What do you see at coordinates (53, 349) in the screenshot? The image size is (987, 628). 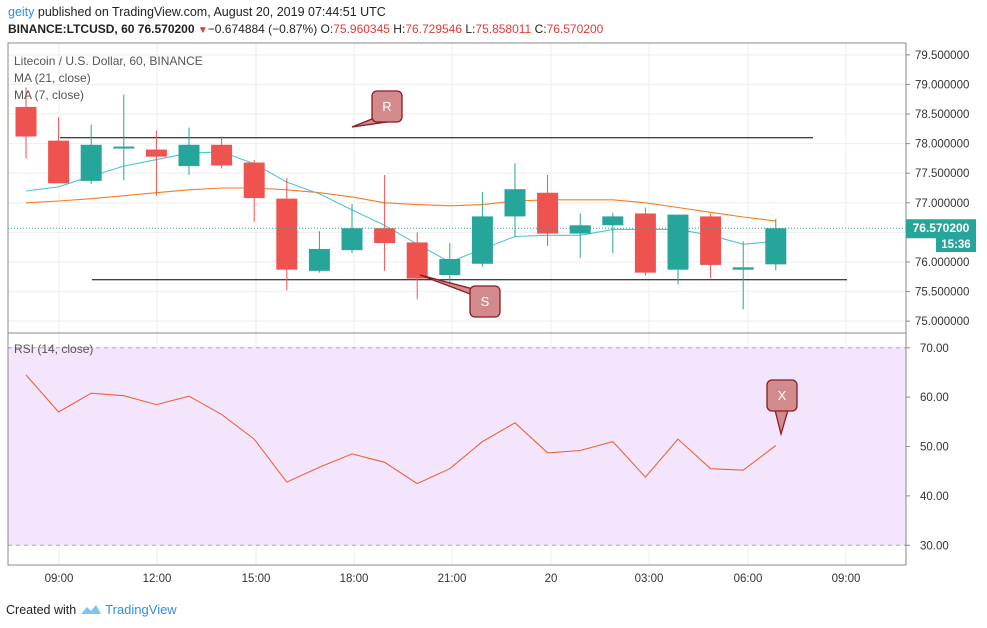 I see `rsi-legend: RSI (14, close)` at bounding box center [53, 349].